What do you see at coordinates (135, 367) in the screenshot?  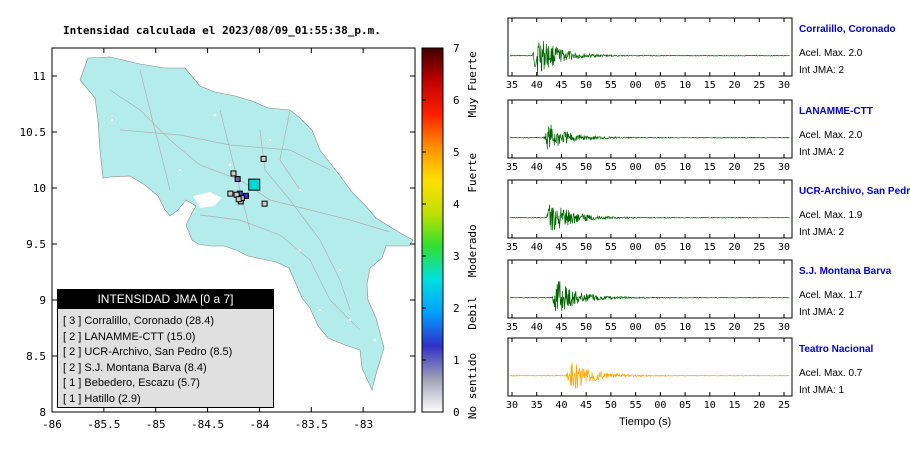 I see `legend-item: [ 2 ] S.J. Montana Barva (8.4)` at bounding box center [135, 367].